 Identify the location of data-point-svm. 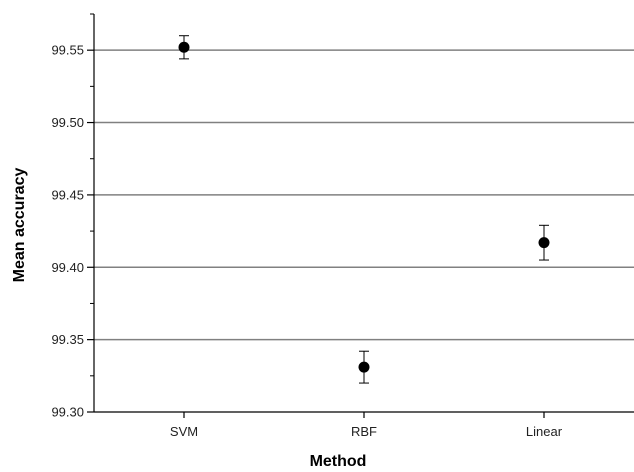
(184, 47).